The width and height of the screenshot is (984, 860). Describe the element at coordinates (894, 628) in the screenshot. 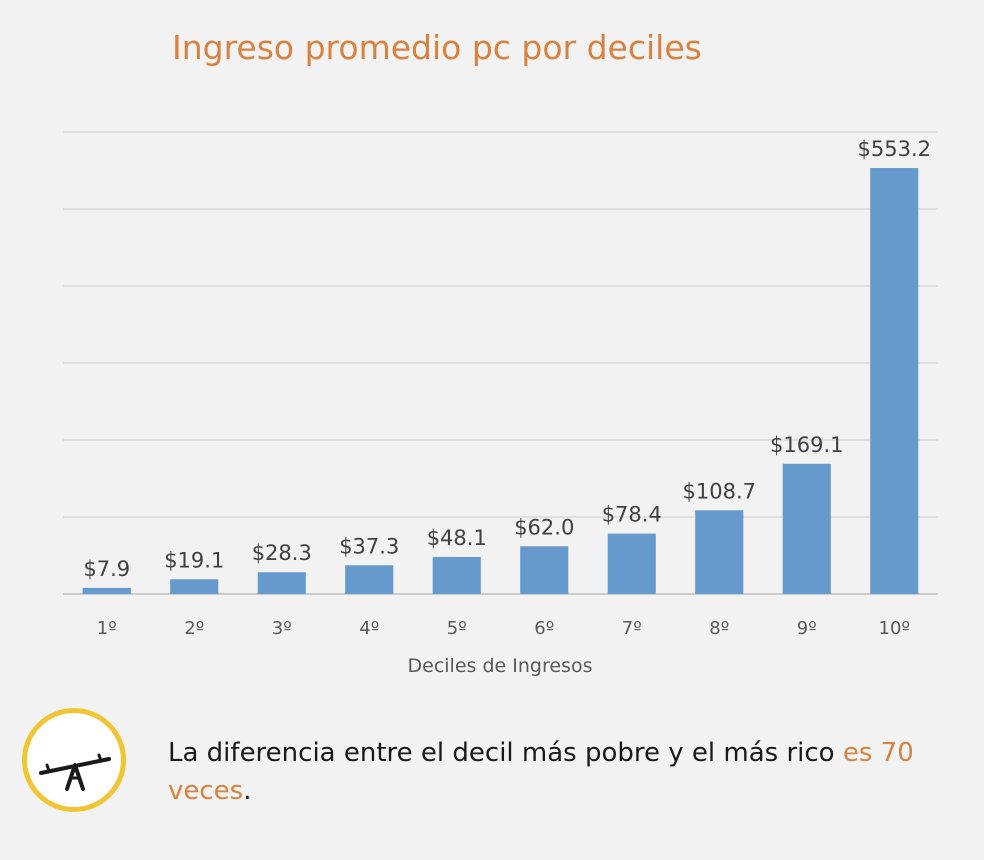

I see `x-tick-label: 10º` at that location.